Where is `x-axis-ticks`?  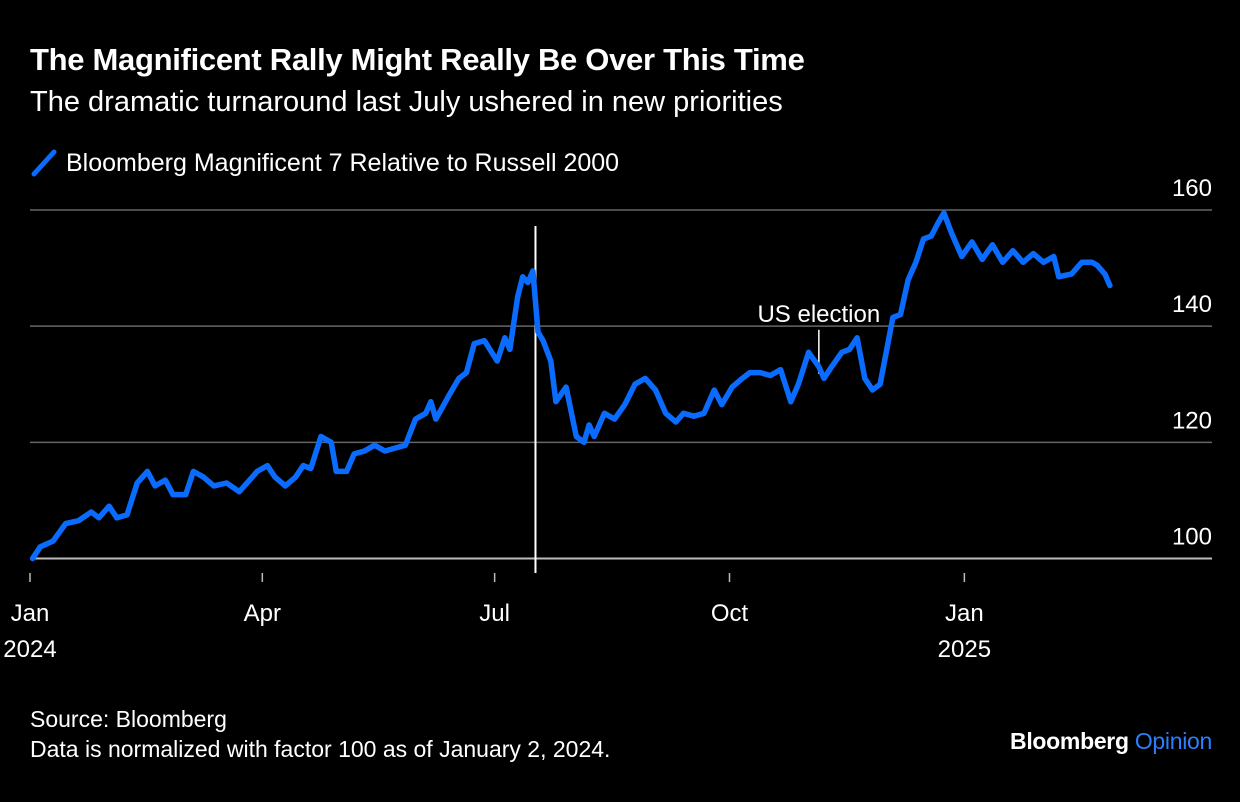
x-axis-ticks is located at coordinates (497, 577).